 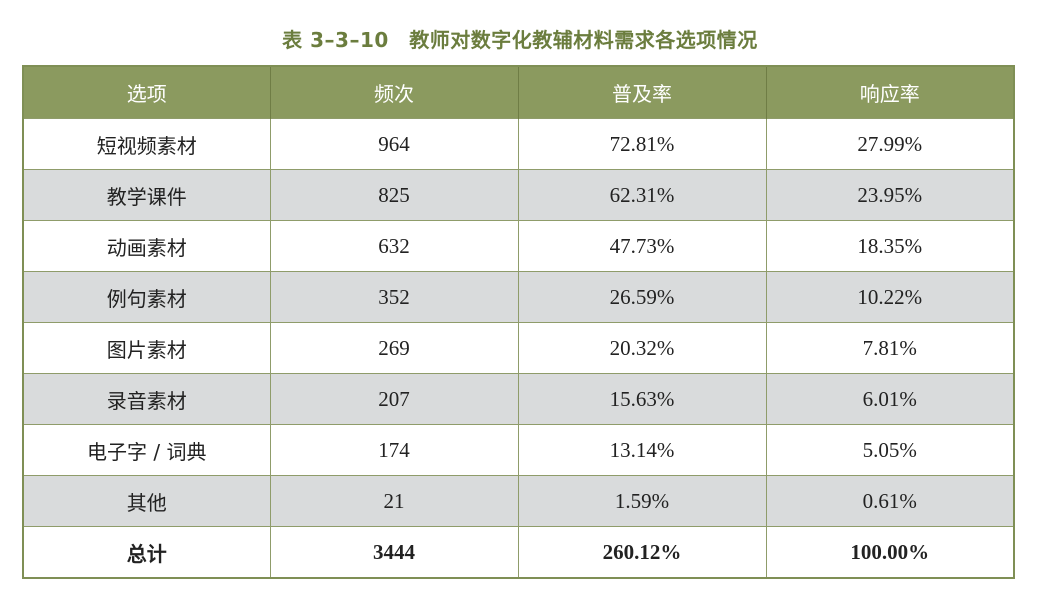 What do you see at coordinates (642, 552) in the screenshot?
I see `total-penetration-cell: 260.12%` at bounding box center [642, 552].